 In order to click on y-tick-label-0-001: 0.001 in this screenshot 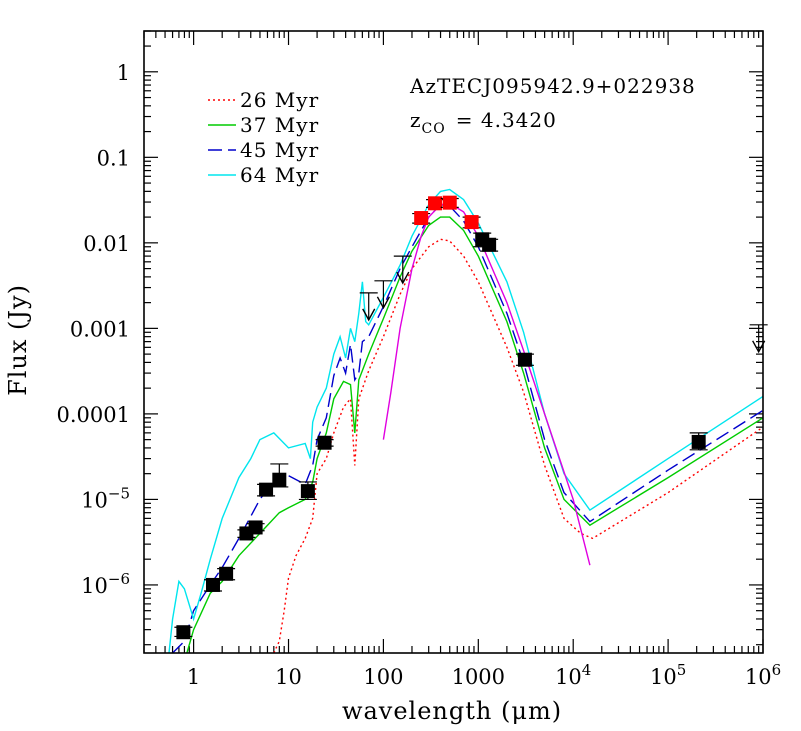, I will do `click(100, 329)`.